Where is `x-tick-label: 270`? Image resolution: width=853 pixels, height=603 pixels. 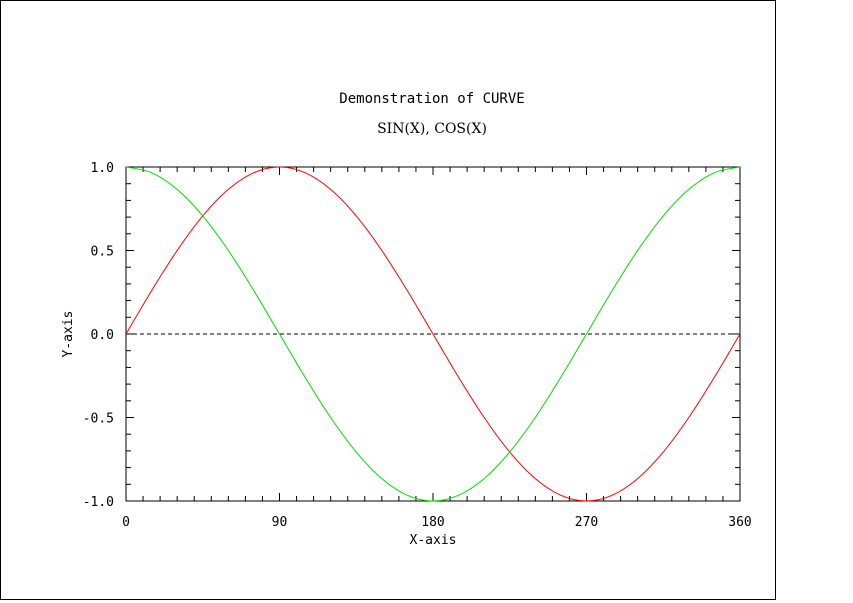 x-tick-label: 270 is located at coordinates (586, 522).